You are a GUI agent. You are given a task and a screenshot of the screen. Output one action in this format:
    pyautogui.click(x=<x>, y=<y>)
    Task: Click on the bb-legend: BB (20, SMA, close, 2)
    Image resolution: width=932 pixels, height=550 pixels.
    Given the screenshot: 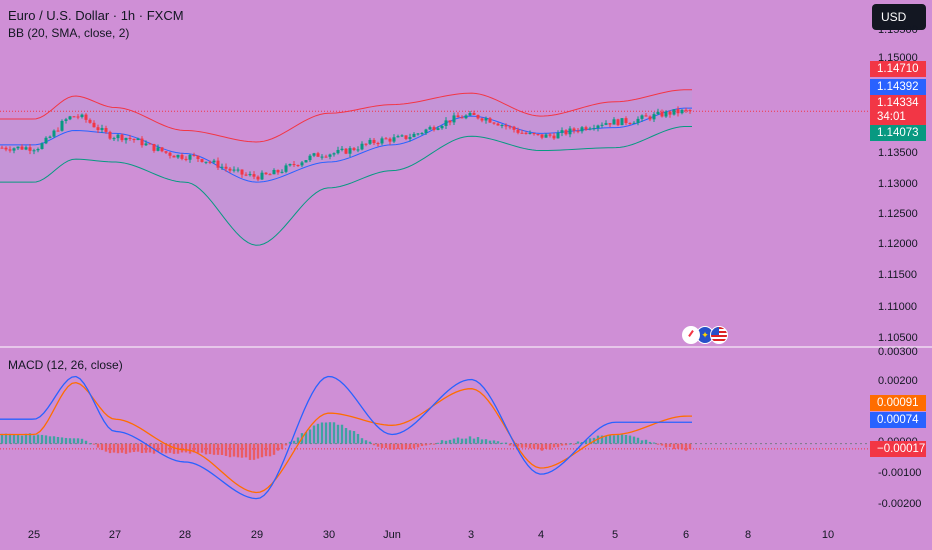 What is the action you would take?
    pyautogui.click(x=69, y=33)
    